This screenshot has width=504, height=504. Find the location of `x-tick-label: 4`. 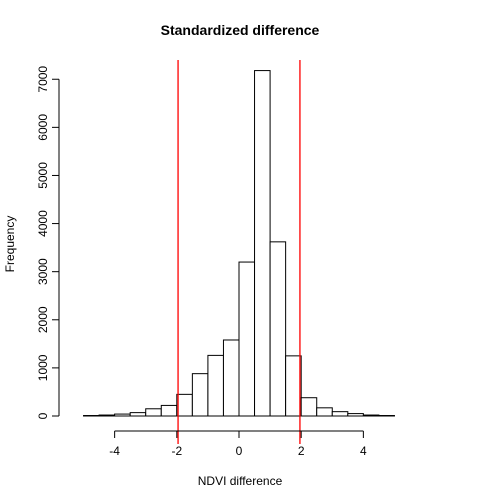

x-tick-label: 4 is located at coordinates (363, 451).